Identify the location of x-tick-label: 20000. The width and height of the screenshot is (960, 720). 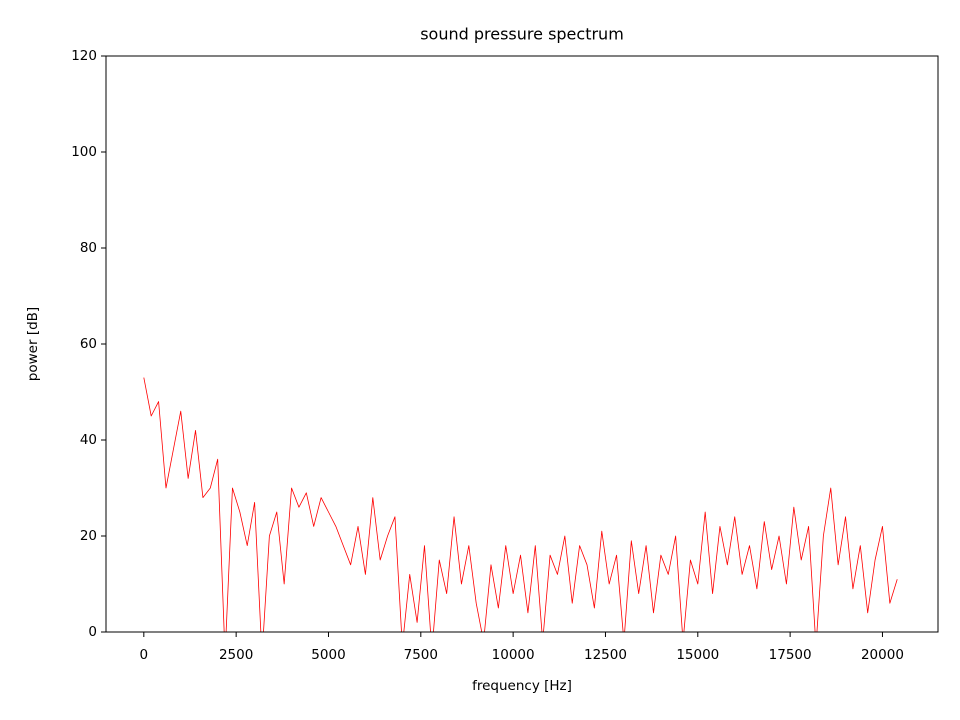
(882, 655).